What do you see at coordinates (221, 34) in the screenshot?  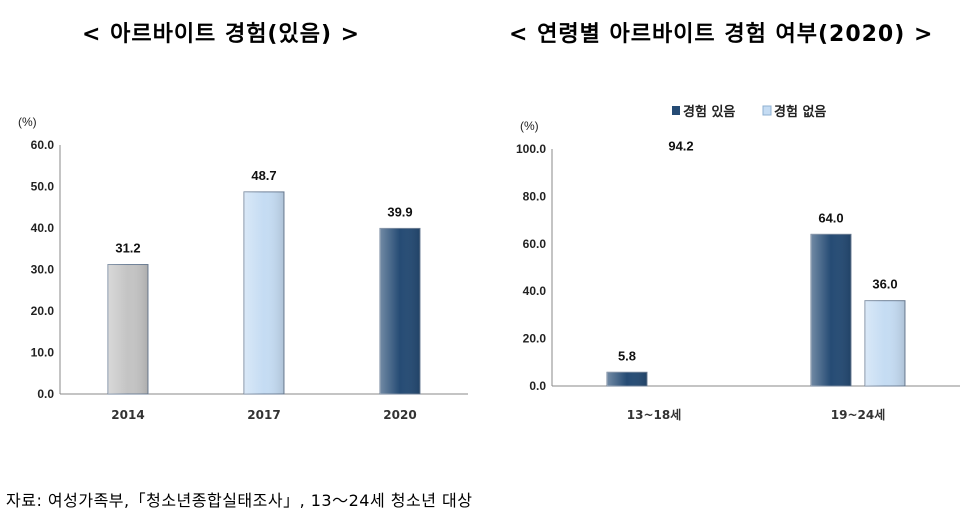 I see `chart-title-experience: < 아르바이트 경험(있음) >` at bounding box center [221, 34].